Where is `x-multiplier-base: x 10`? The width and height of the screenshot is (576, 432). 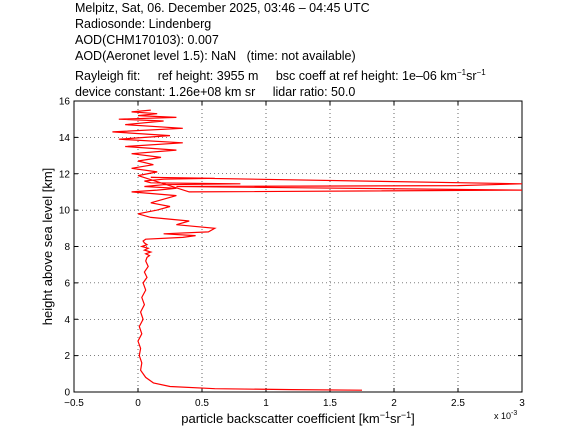 x-multiplier-base: x 10 is located at coordinates (502, 416).